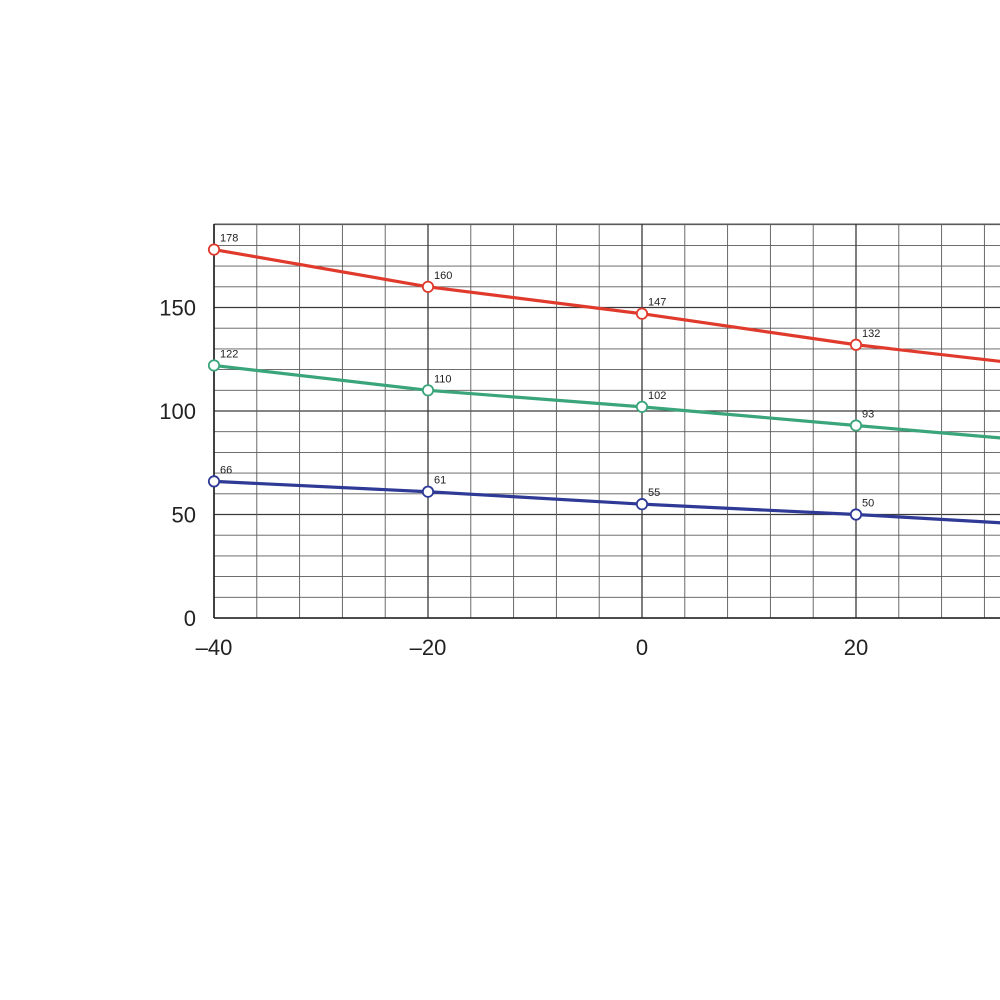 The width and height of the screenshot is (1000, 1000). What do you see at coordinates (443, 276) in the screenshot?
I see `data-label: 160` at bounding box center [443, 276].